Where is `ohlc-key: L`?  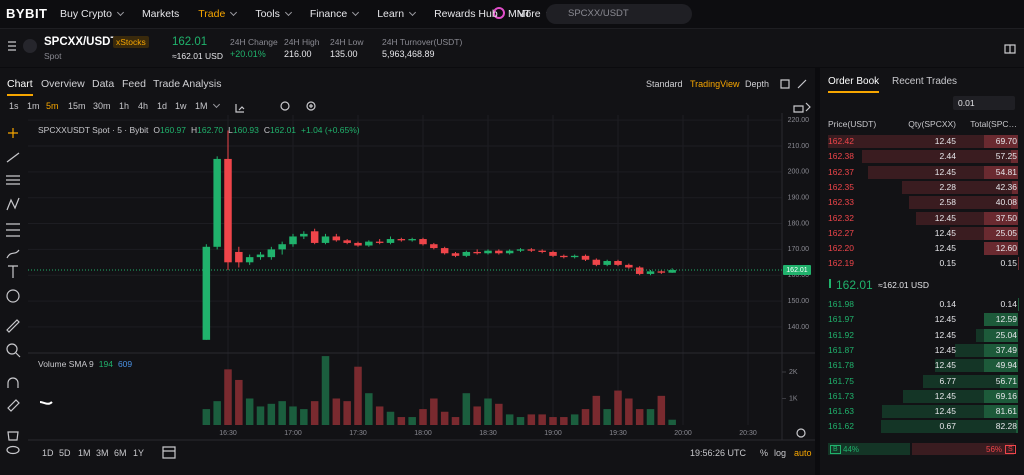
ohlc-key: L is located at coordinates (230, 130).